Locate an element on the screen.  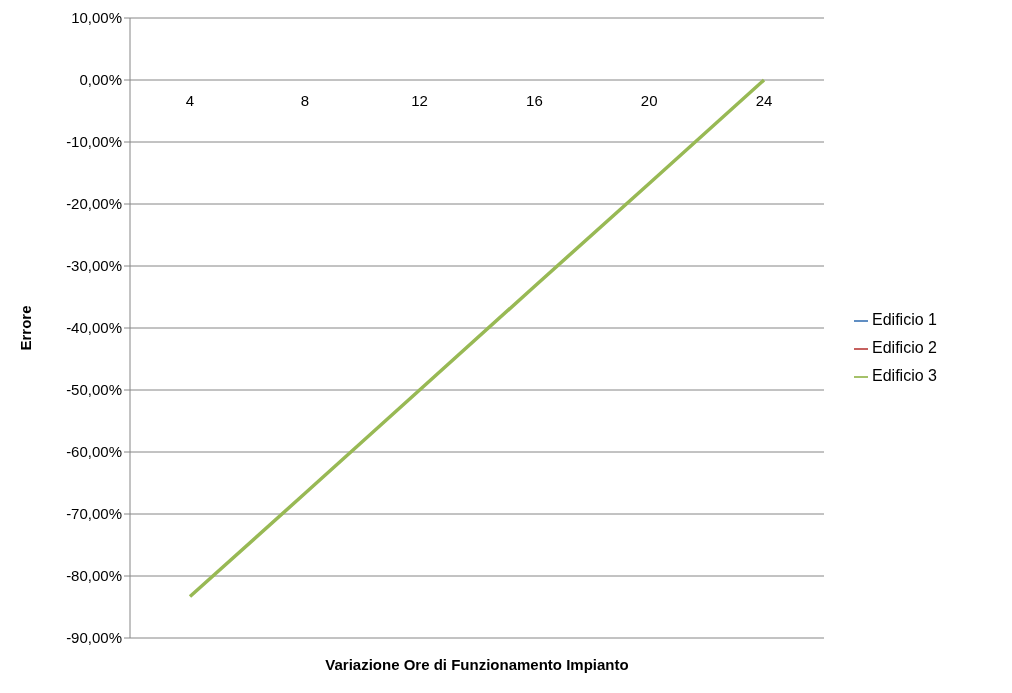
legend-label: Edificio 2 is located at coordinates (904, 347).